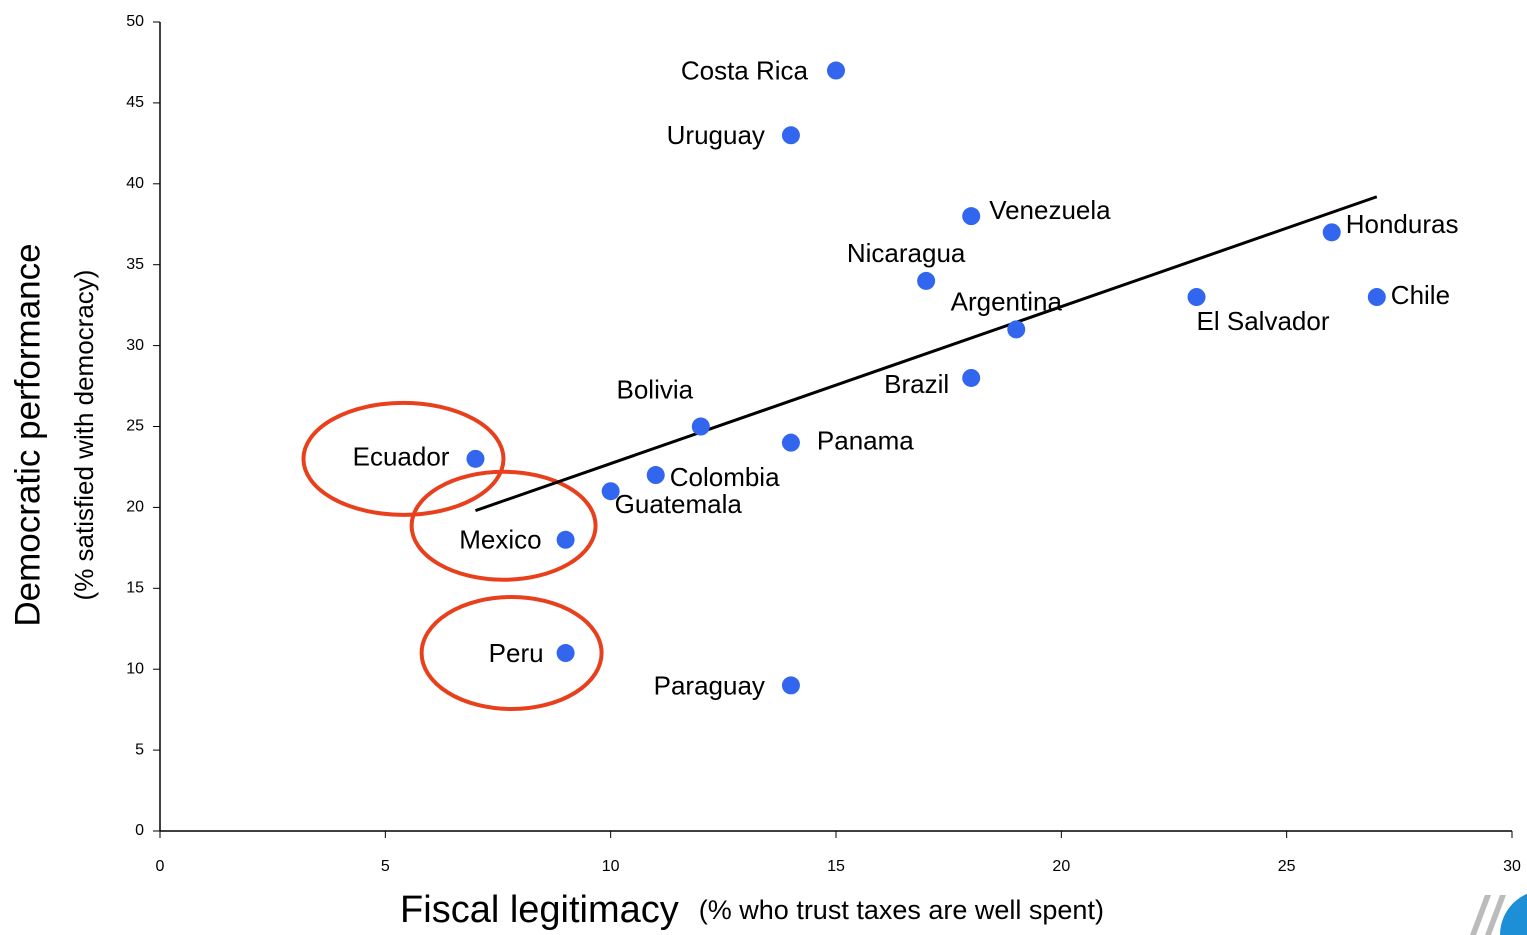 The height and width of the screenshot is (935, 1527). Describe the element at coordinates (906, 253) in the screenshot. I see `point-label: Nicaragua` at that location.